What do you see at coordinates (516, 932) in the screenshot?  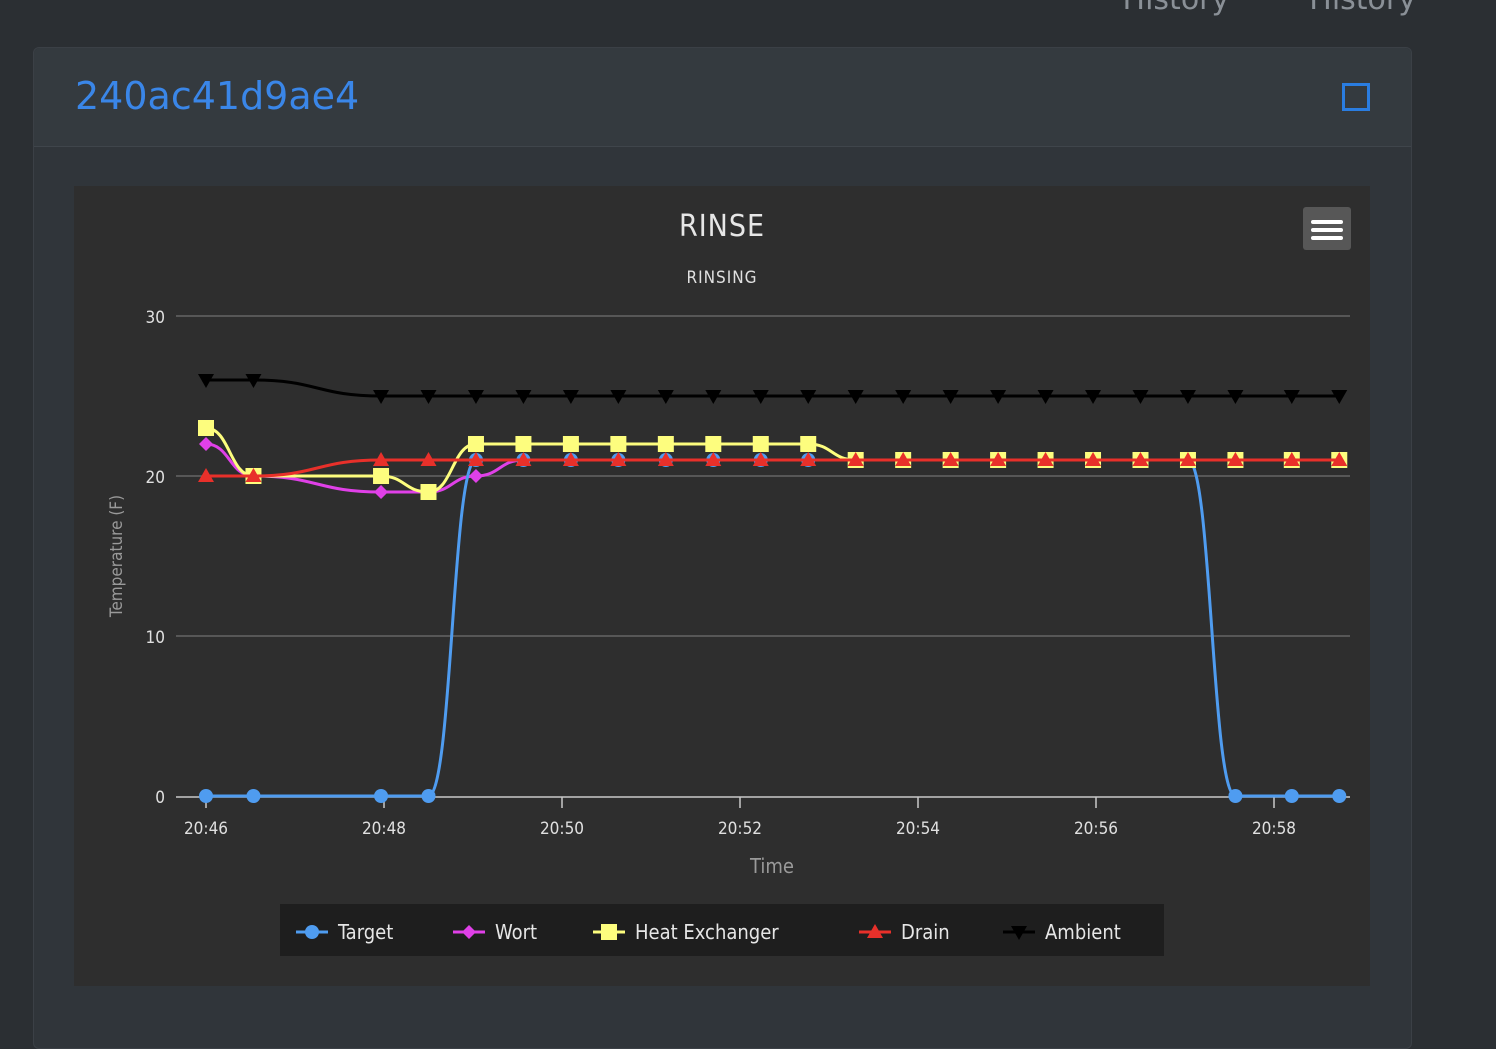 I see `legend-label-wort: Wort` at bounding box center [516, 932].